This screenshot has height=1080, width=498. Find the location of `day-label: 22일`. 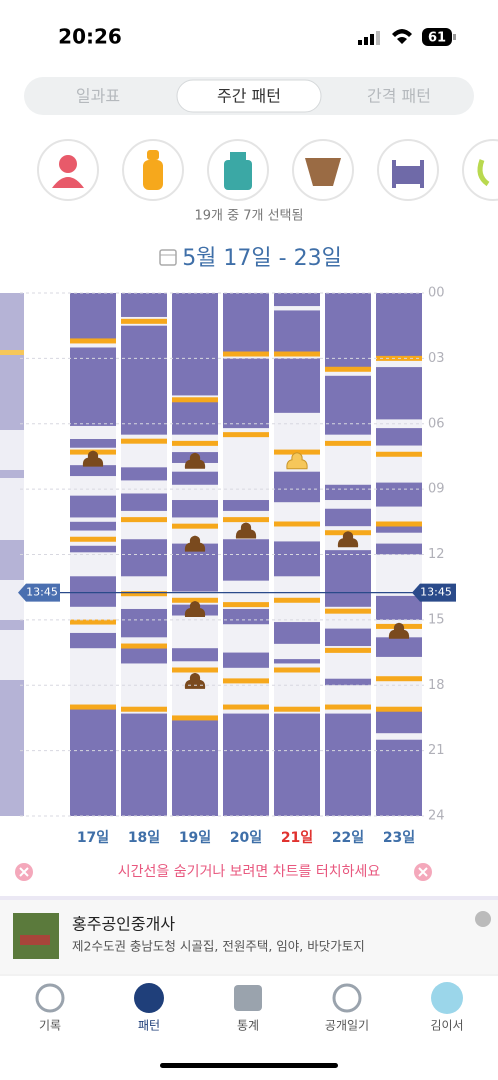

day-label: 22일 is located at coordinates (348, 838).